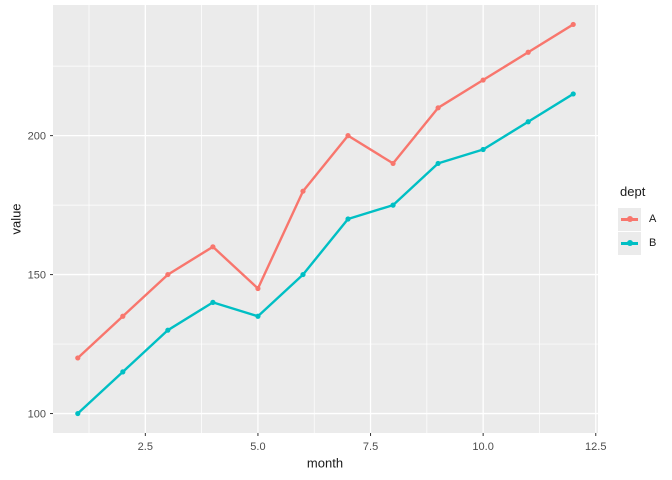 This screenshot has width=672, height=480. I want to click on y-tick-label: 150, so click(37, 276).